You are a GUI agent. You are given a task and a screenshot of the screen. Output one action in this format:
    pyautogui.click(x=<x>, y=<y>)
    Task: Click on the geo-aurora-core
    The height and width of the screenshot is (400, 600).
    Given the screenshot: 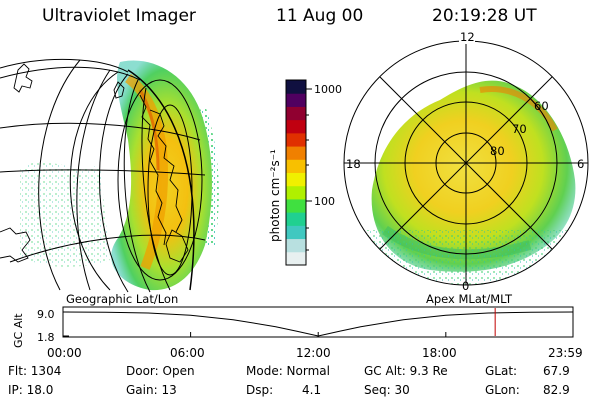 What is the action you would take?
    pyautogui.click(x=149, y=130)
    